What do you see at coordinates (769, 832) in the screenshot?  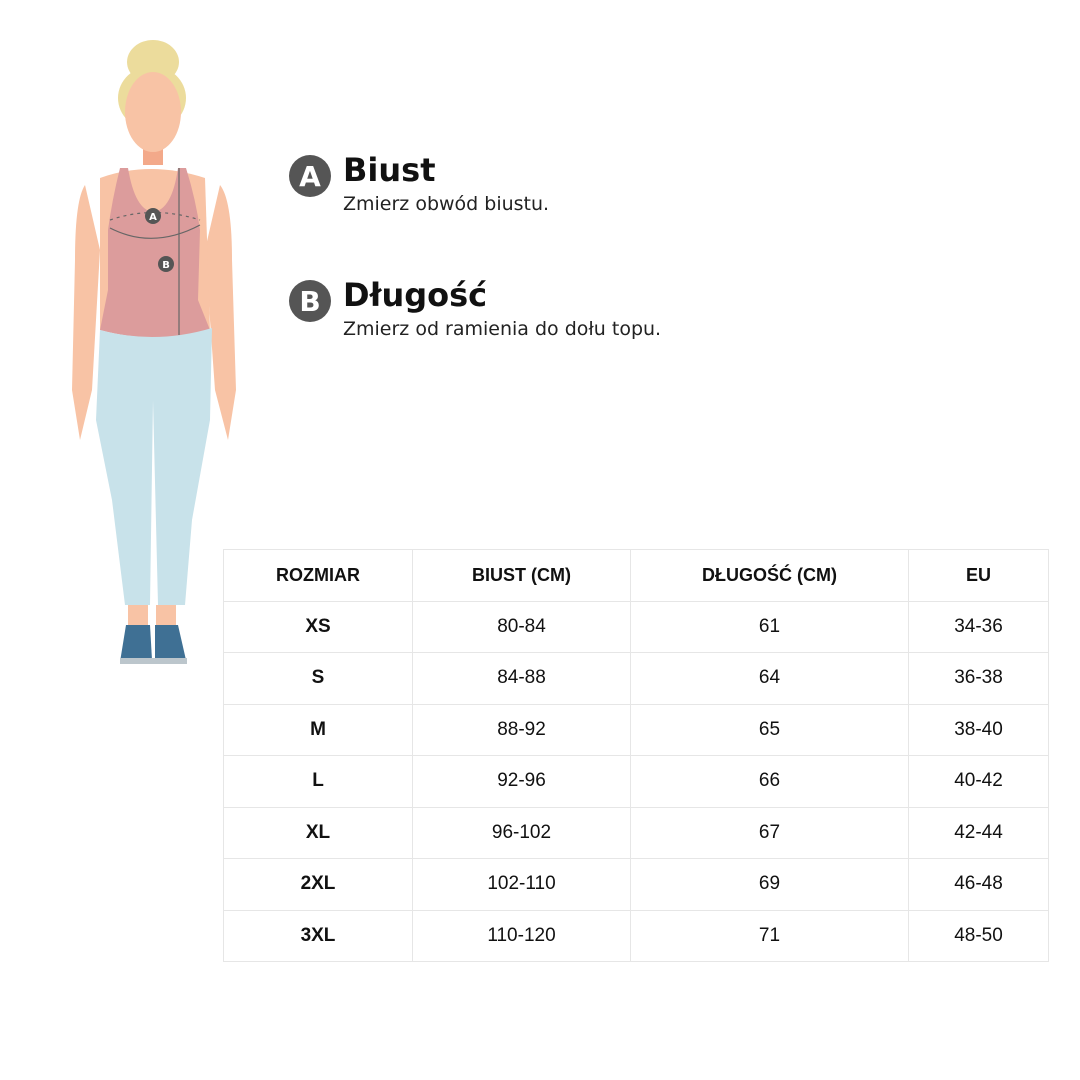 I see `cell-length: 67` at bounding box center [769, 832].